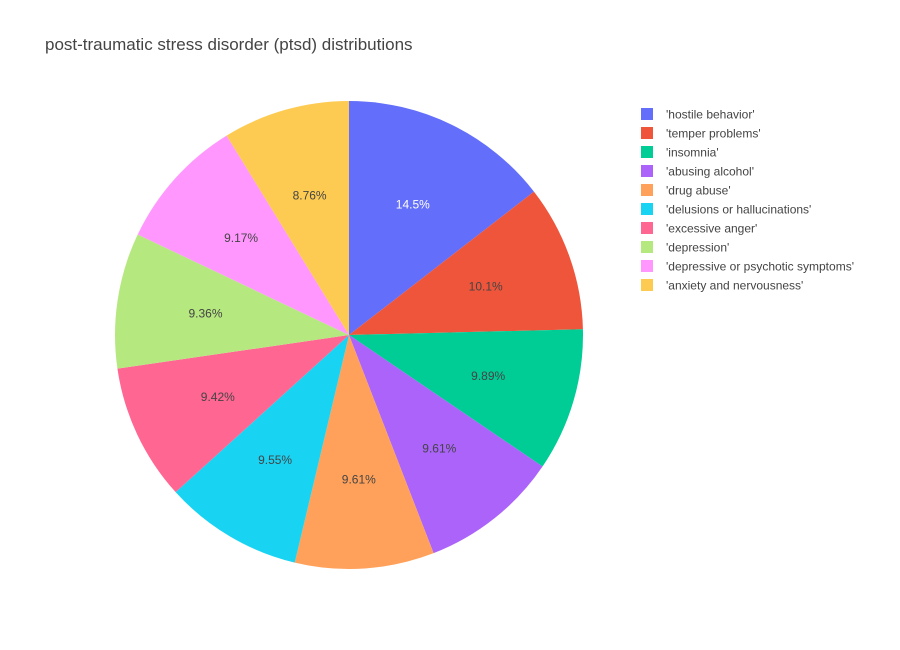 Image resolution: width=900 pixels, height=650 pixels. I want to click on legend-label: 'drug abuse', so click(698, 191).